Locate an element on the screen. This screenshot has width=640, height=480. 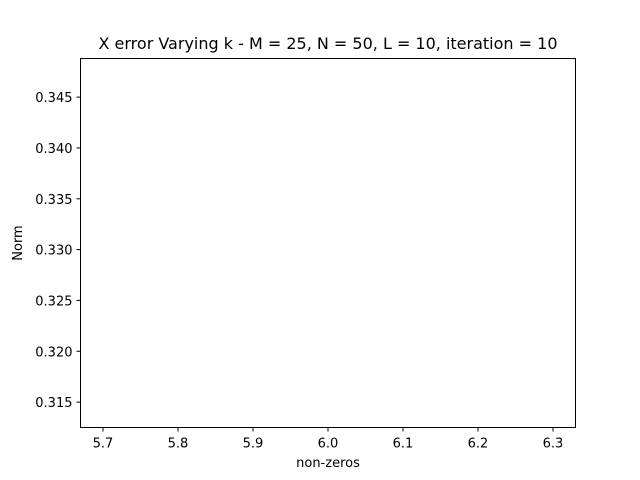
x-tick-label: 5.8 is located at coordinates (178, 444).